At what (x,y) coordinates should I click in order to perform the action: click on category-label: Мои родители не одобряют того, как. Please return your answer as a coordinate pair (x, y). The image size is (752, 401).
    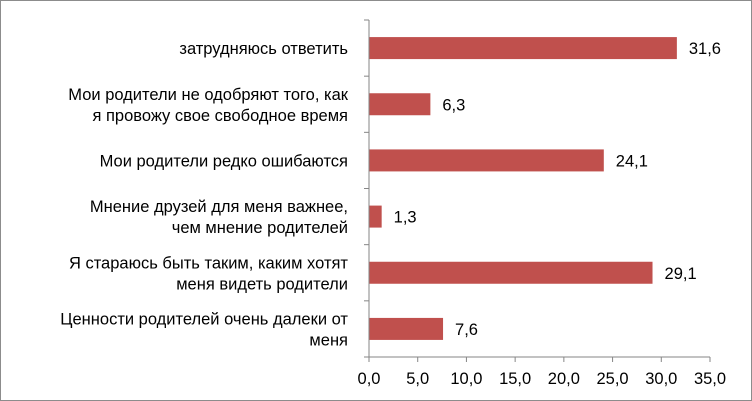
    Looking at the image, I should click on (208, 95).